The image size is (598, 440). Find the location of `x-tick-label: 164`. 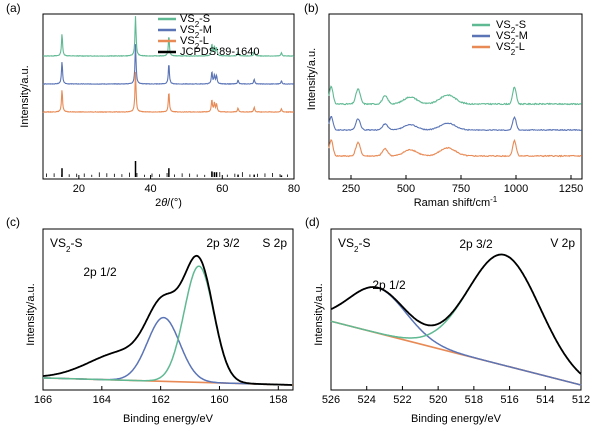

x-tick-label: 164 is located at coordinates (102, 400).